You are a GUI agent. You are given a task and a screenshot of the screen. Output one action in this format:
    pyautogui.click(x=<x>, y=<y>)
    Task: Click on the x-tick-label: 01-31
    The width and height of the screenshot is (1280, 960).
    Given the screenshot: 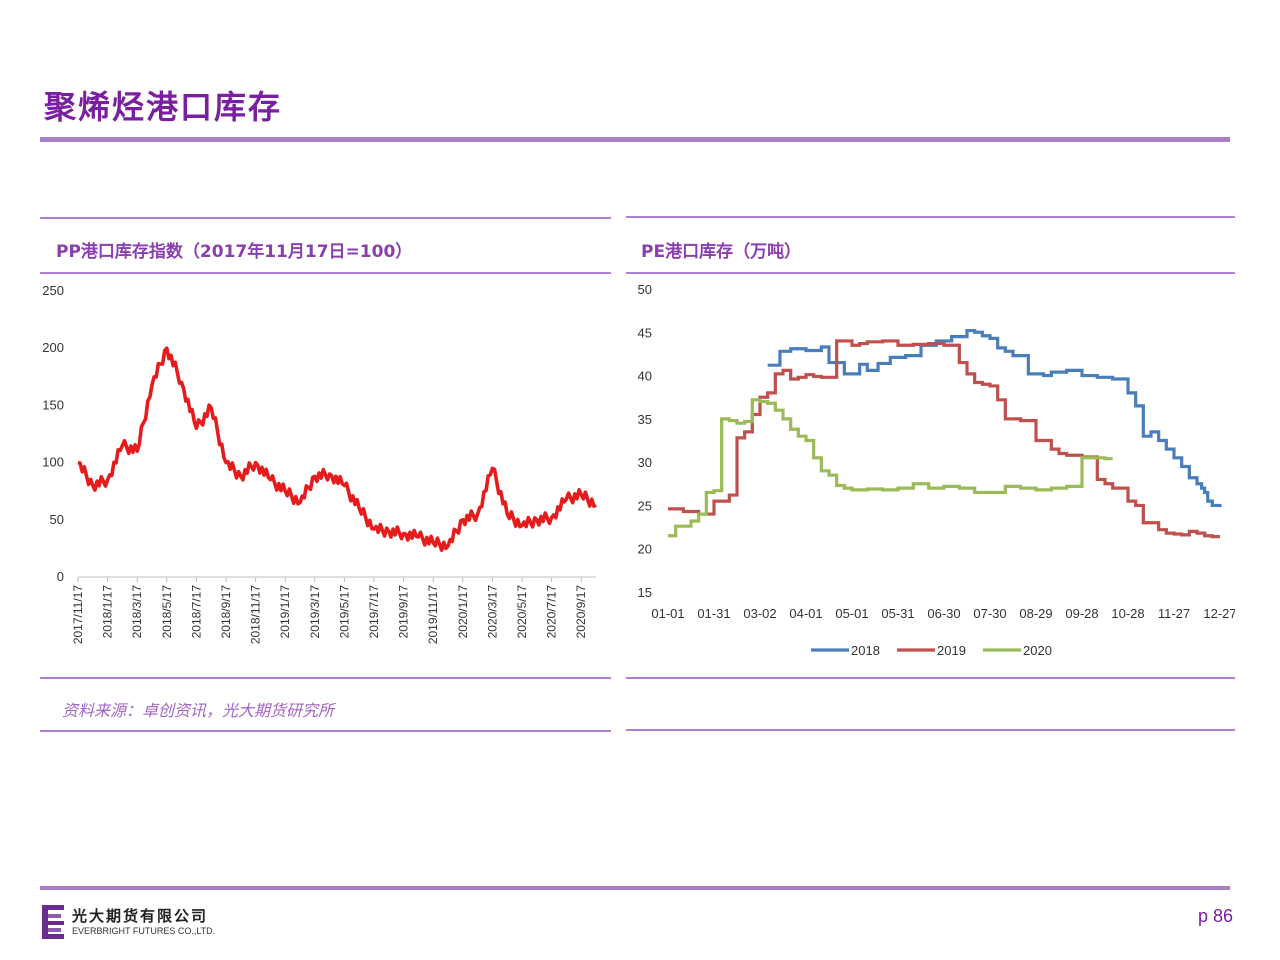 What is the action you would take?
    pyautogui.click(x=713, y=613)
    